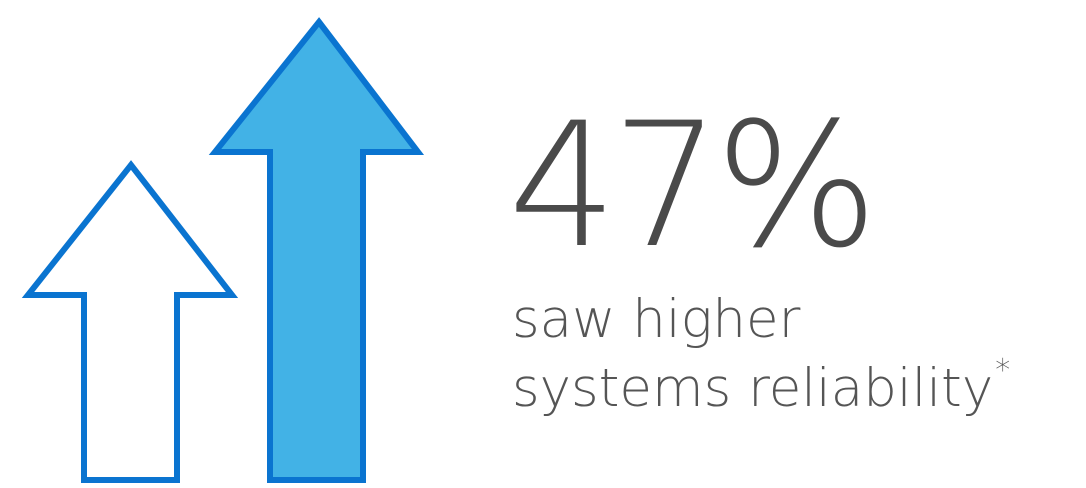 The width and height of the screenshot is (1086, 488). What do you see at coordinates (753, 388) in the screenshot?
I see `caption-line-2-text: systems reliability` at bounding box center [753, 388].